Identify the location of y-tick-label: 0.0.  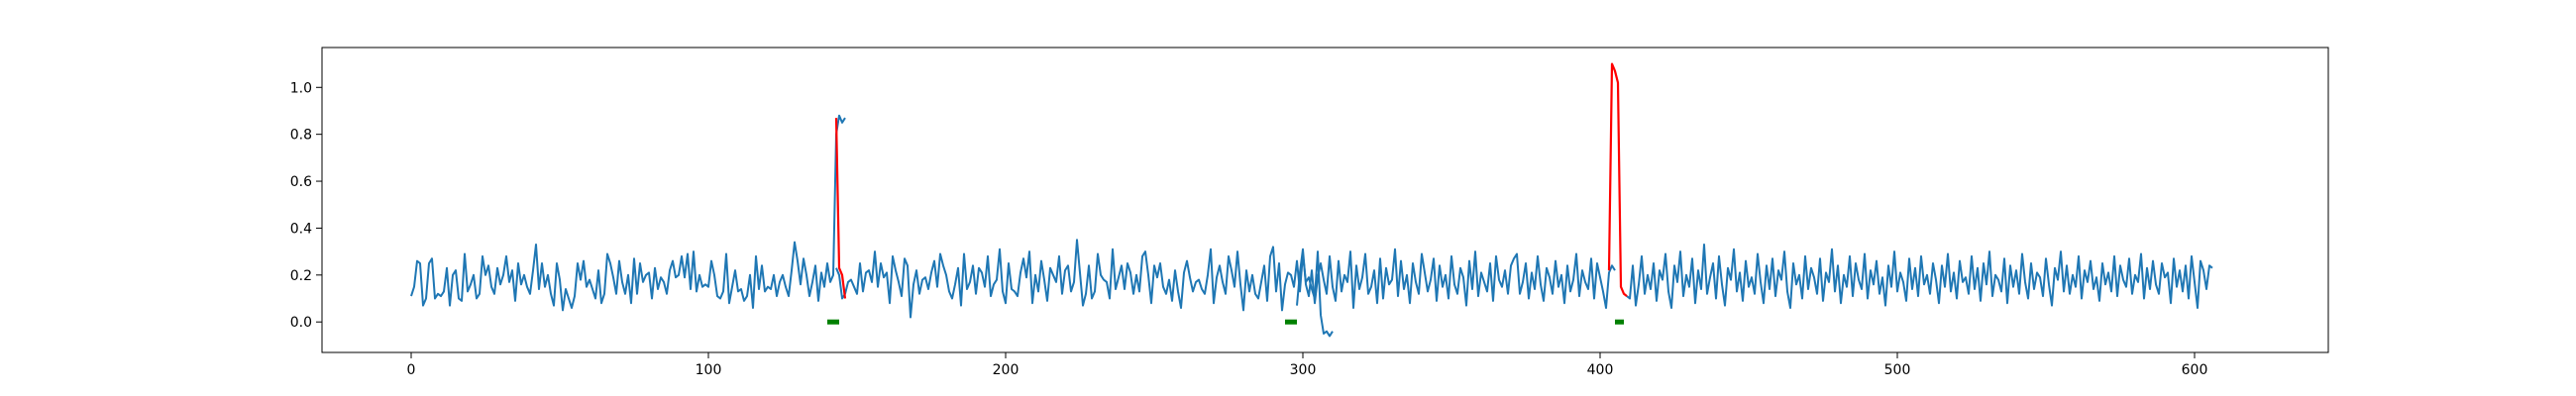
(301, 323).